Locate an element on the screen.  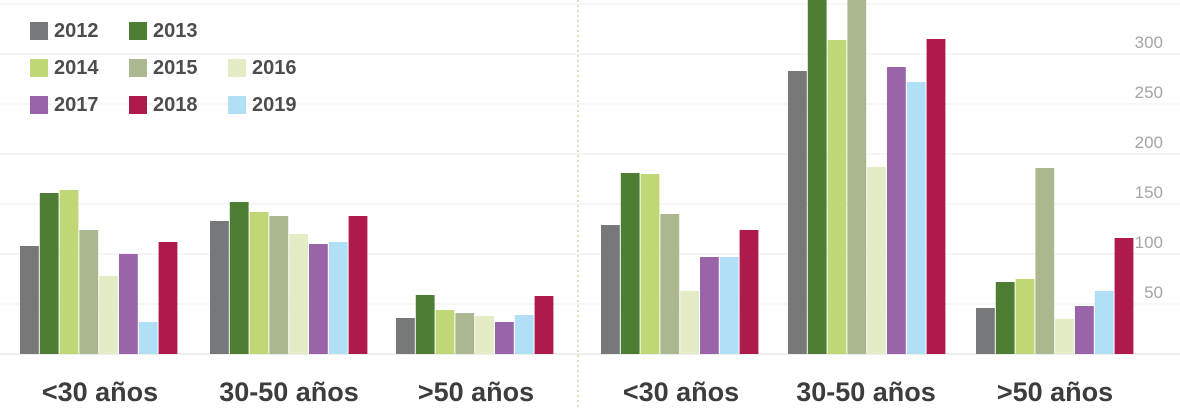
legend-label: 2014 is located at coordinates (76, 67).